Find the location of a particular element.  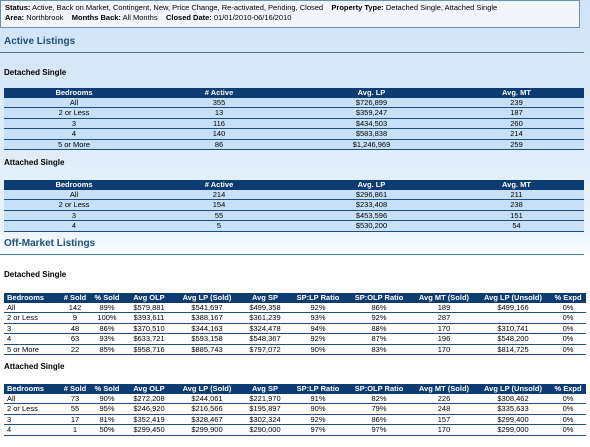

table-cell: $548,367 is located at coordinates (265, 339).